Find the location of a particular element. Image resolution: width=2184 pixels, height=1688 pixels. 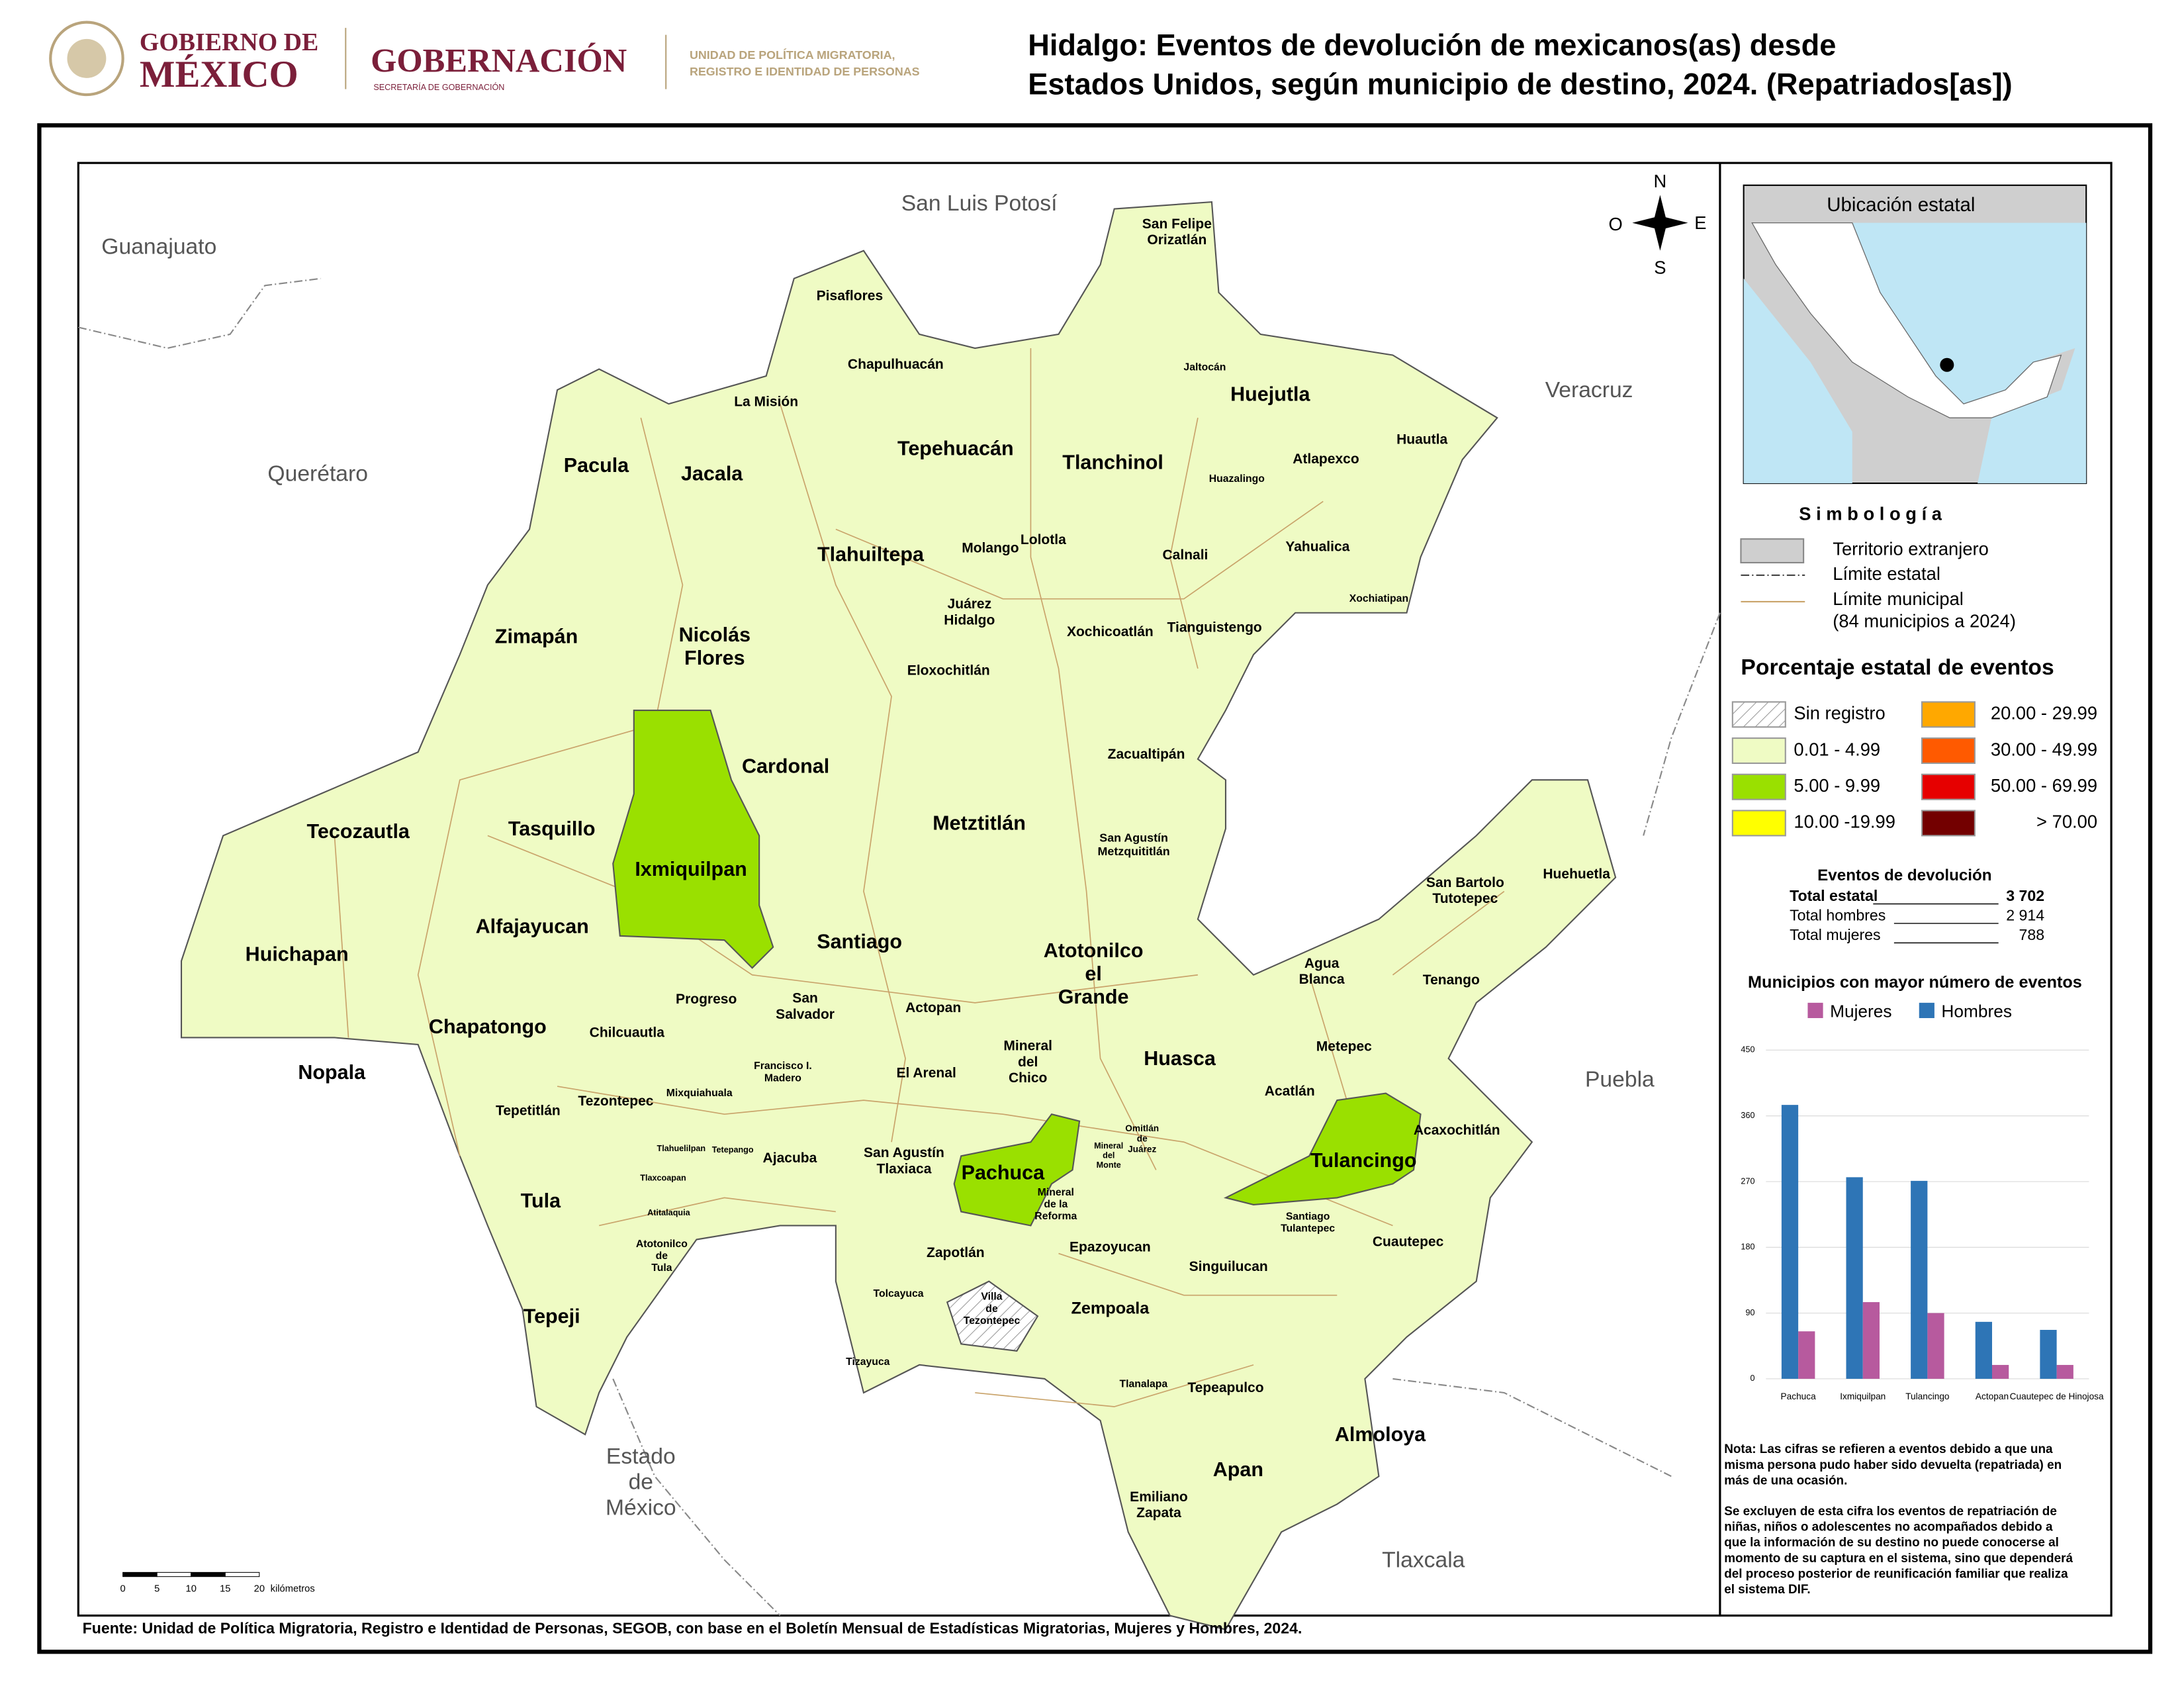

municipality-label: Mixquiahuala is located at coordinates (699, 1093).